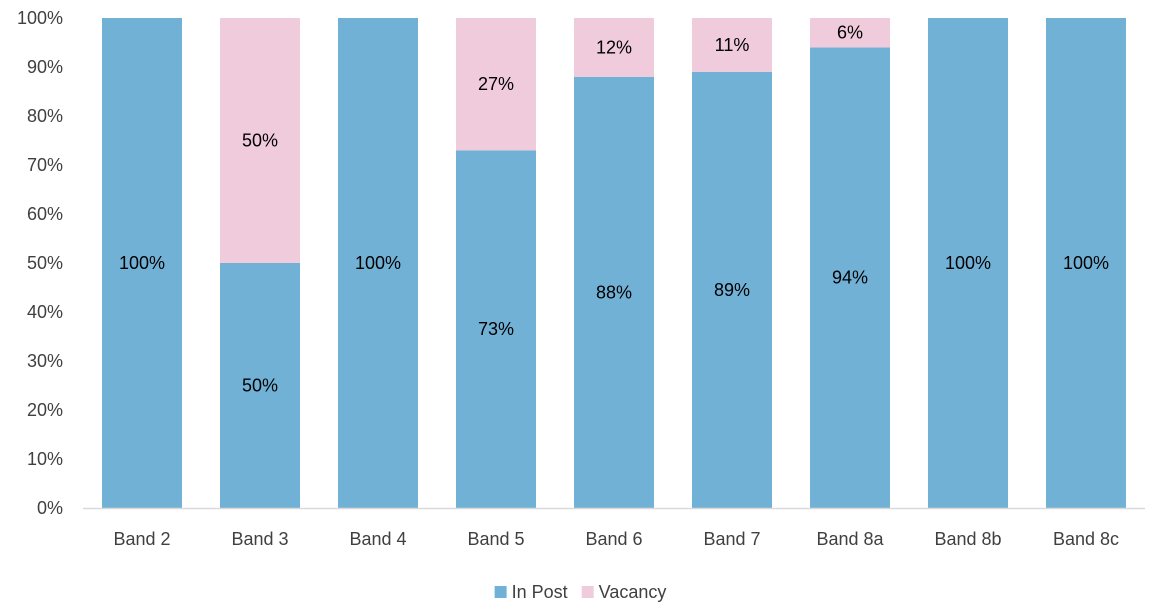  I want to click on bar-in-post-band-8b, so click(968, 263).